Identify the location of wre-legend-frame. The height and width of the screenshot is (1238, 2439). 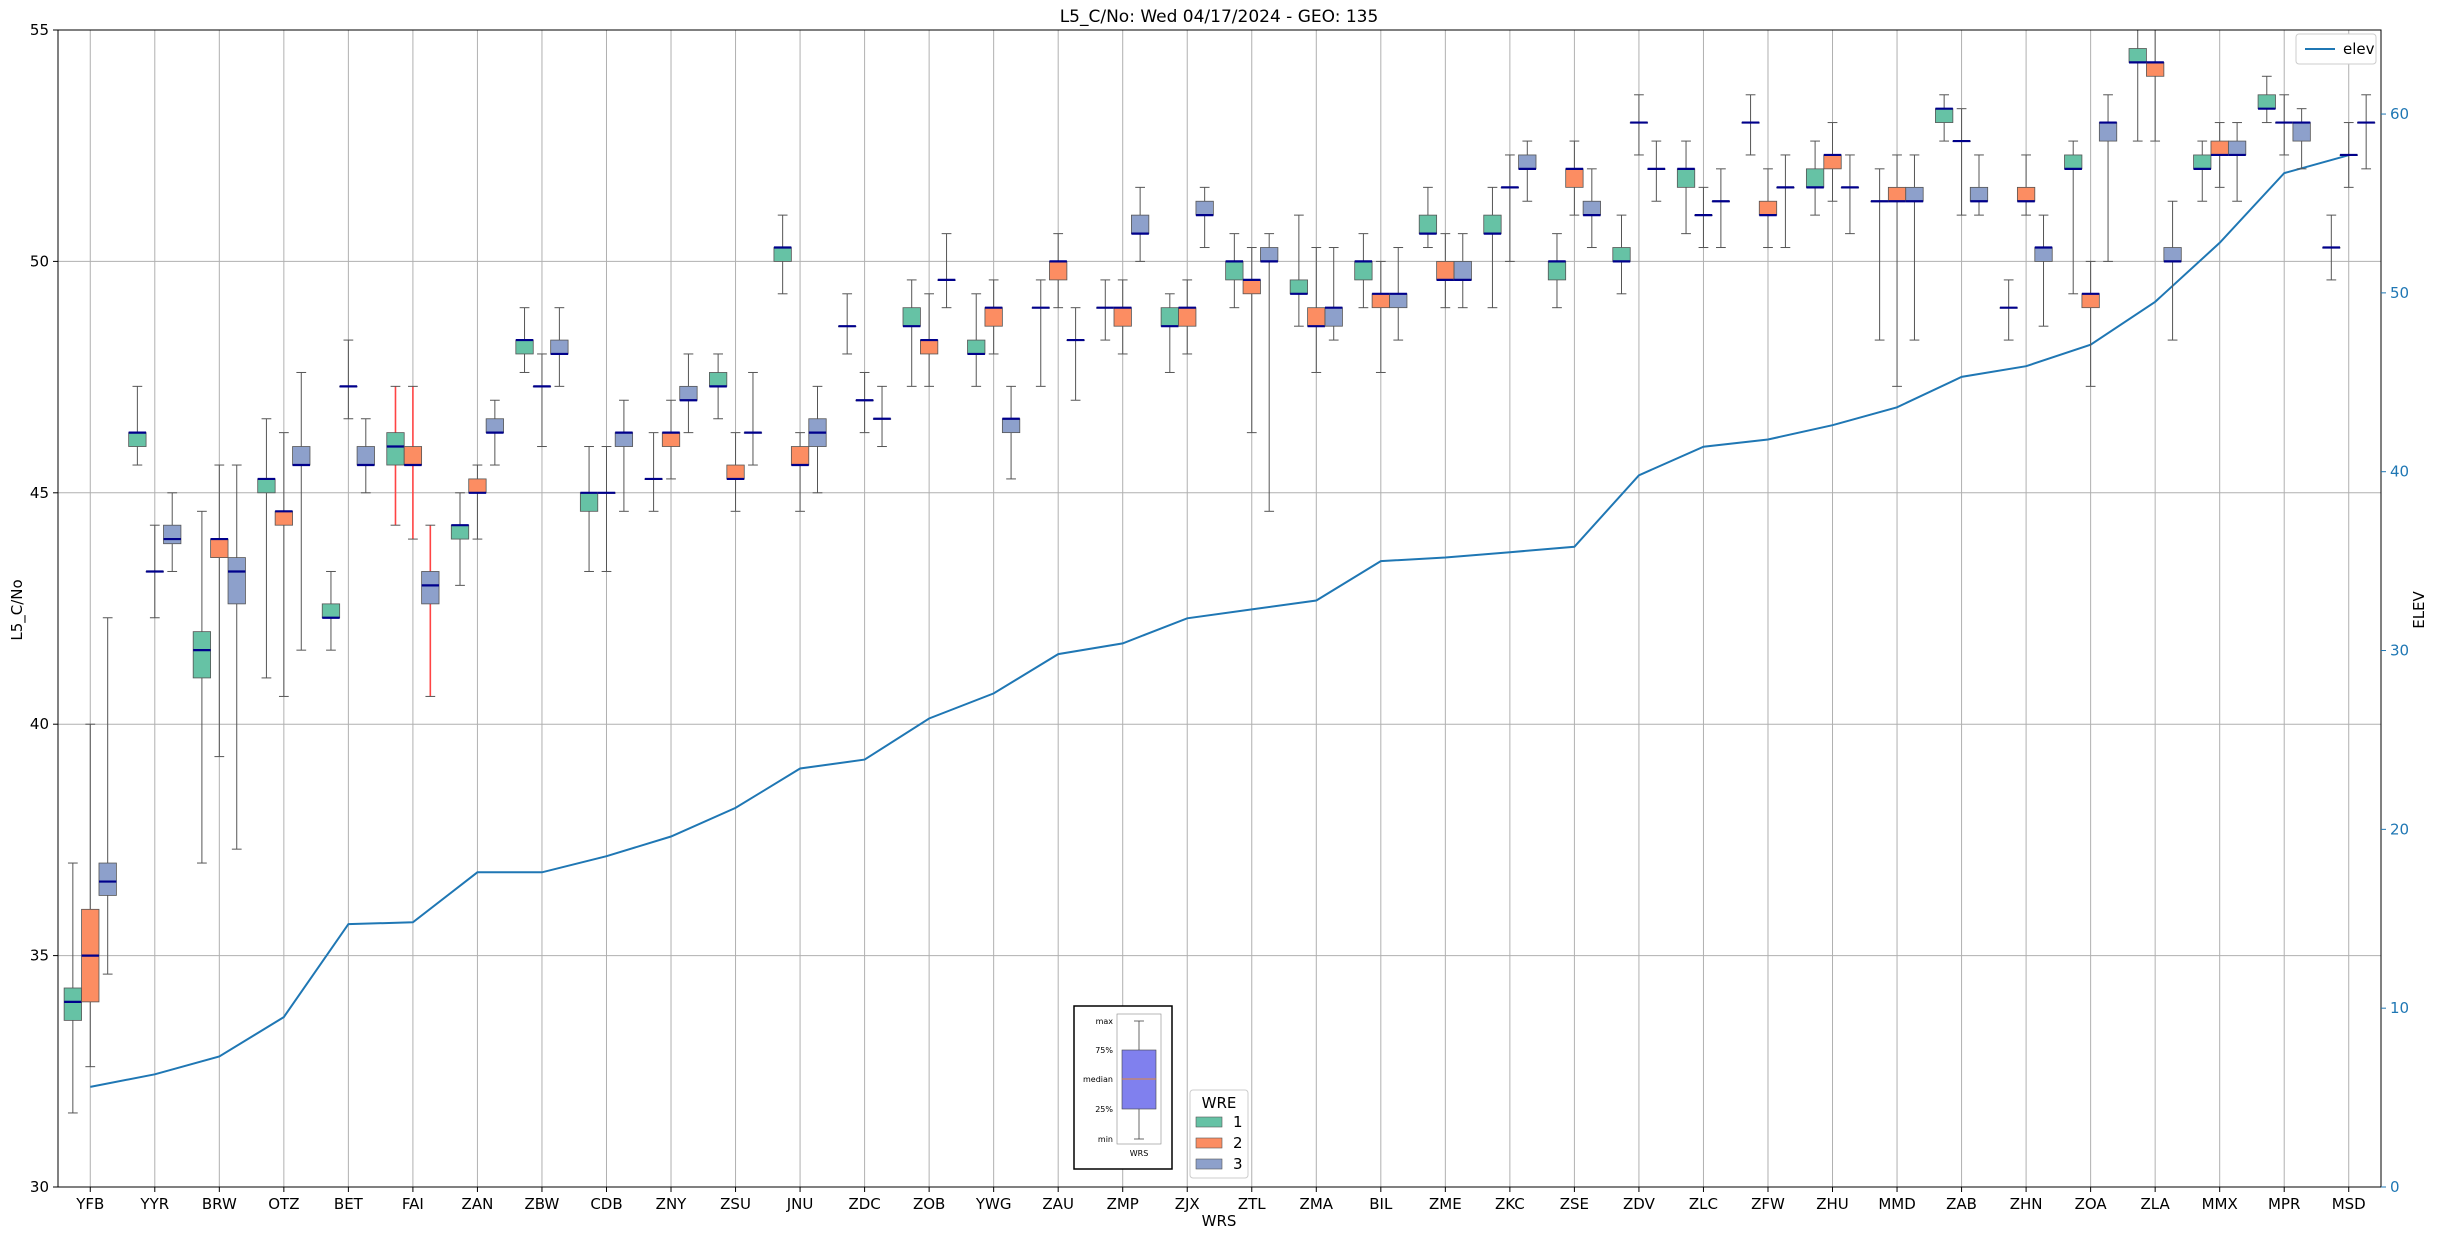
(1219, 1134).